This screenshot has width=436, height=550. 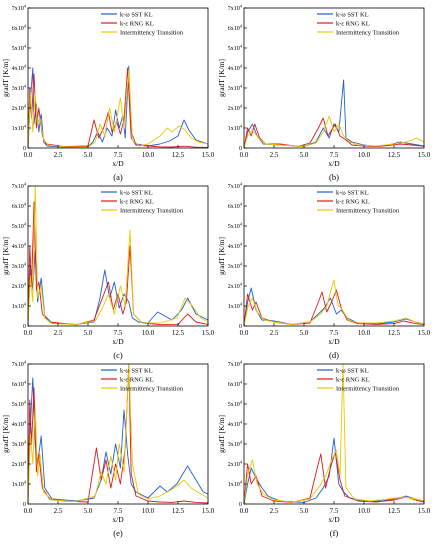 What do you see at coordinates (118, 355) in the screenshot?
I see `panel-label: (c)` at bounding box center [118, 355].